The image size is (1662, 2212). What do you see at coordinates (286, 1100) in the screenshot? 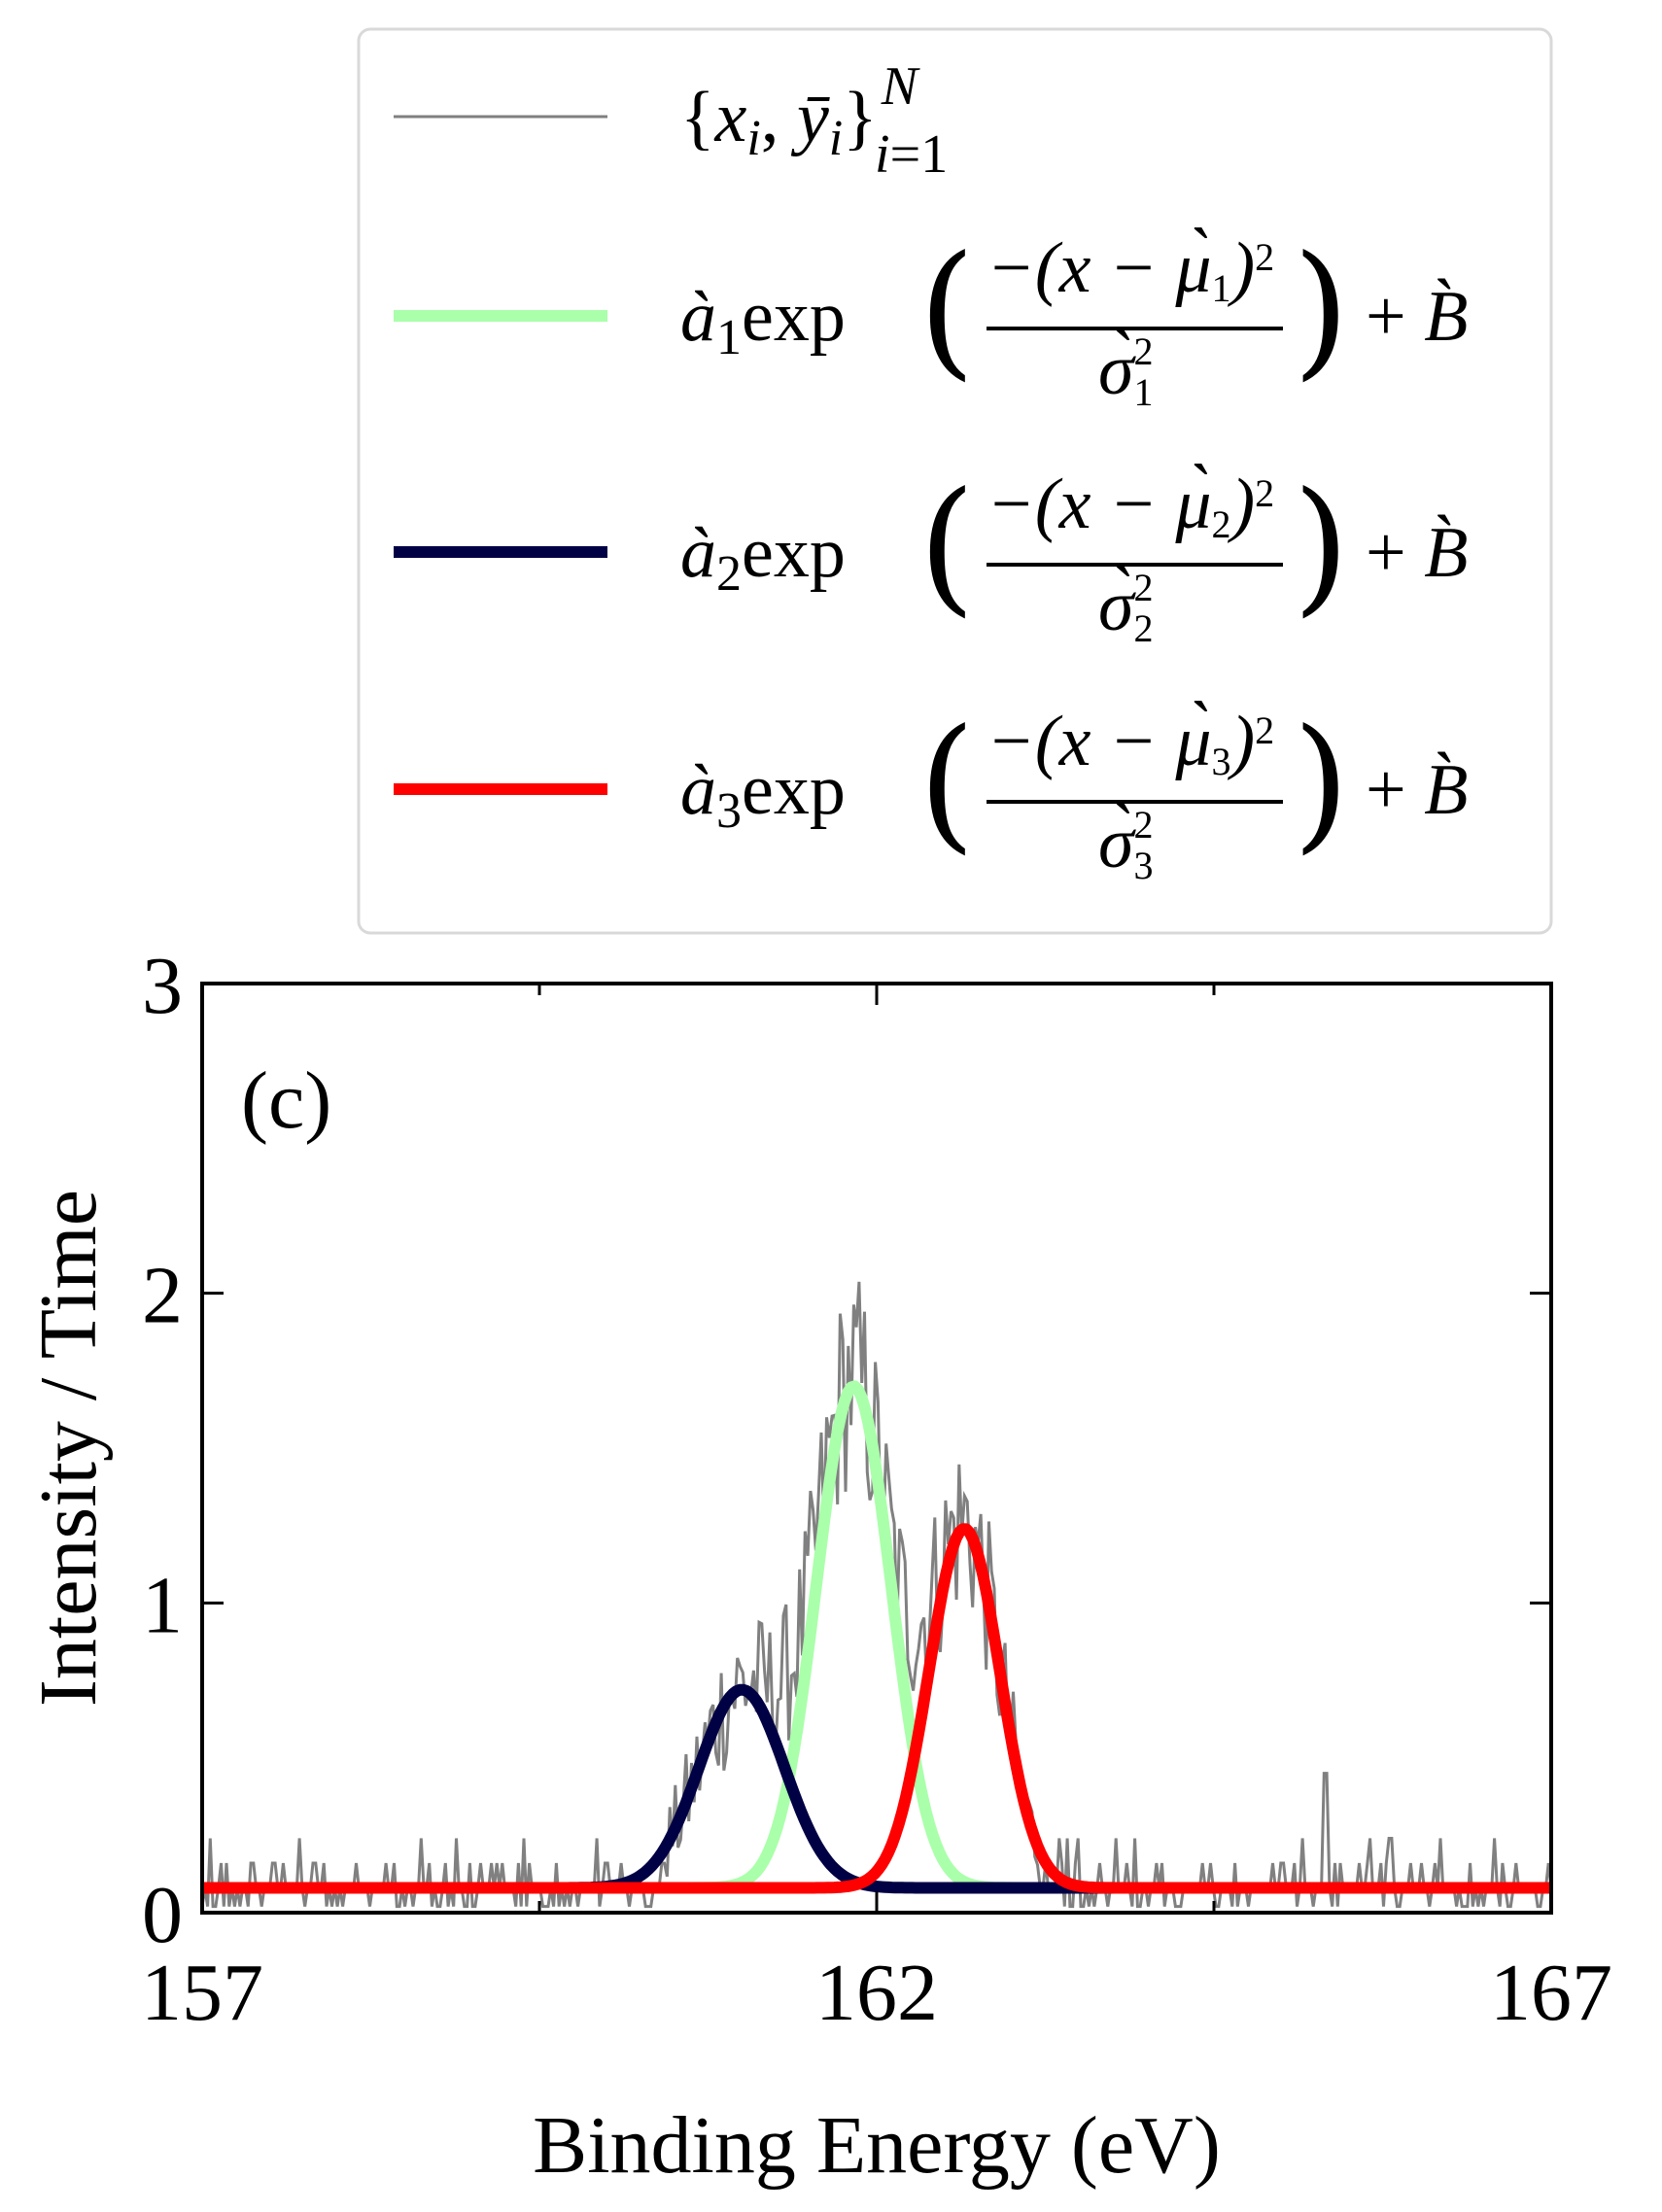
I see `panel-label: (c)` at bounding box center [286, 1100].